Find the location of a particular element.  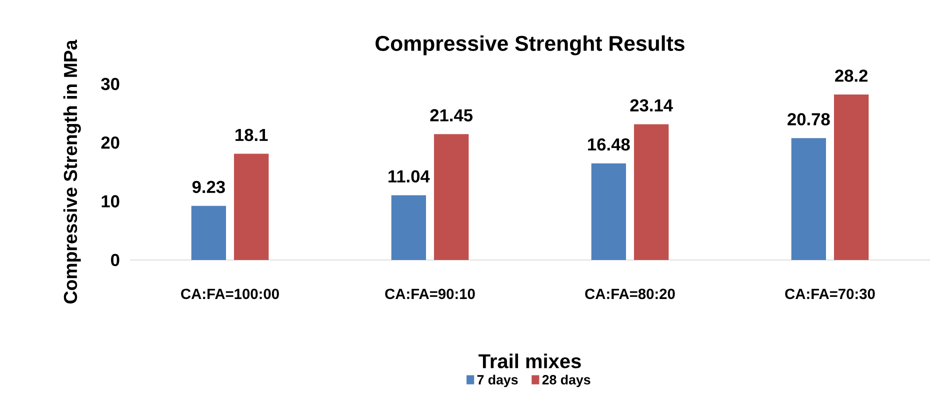

data-label: 21.45 is located at coordinates (451, 115).